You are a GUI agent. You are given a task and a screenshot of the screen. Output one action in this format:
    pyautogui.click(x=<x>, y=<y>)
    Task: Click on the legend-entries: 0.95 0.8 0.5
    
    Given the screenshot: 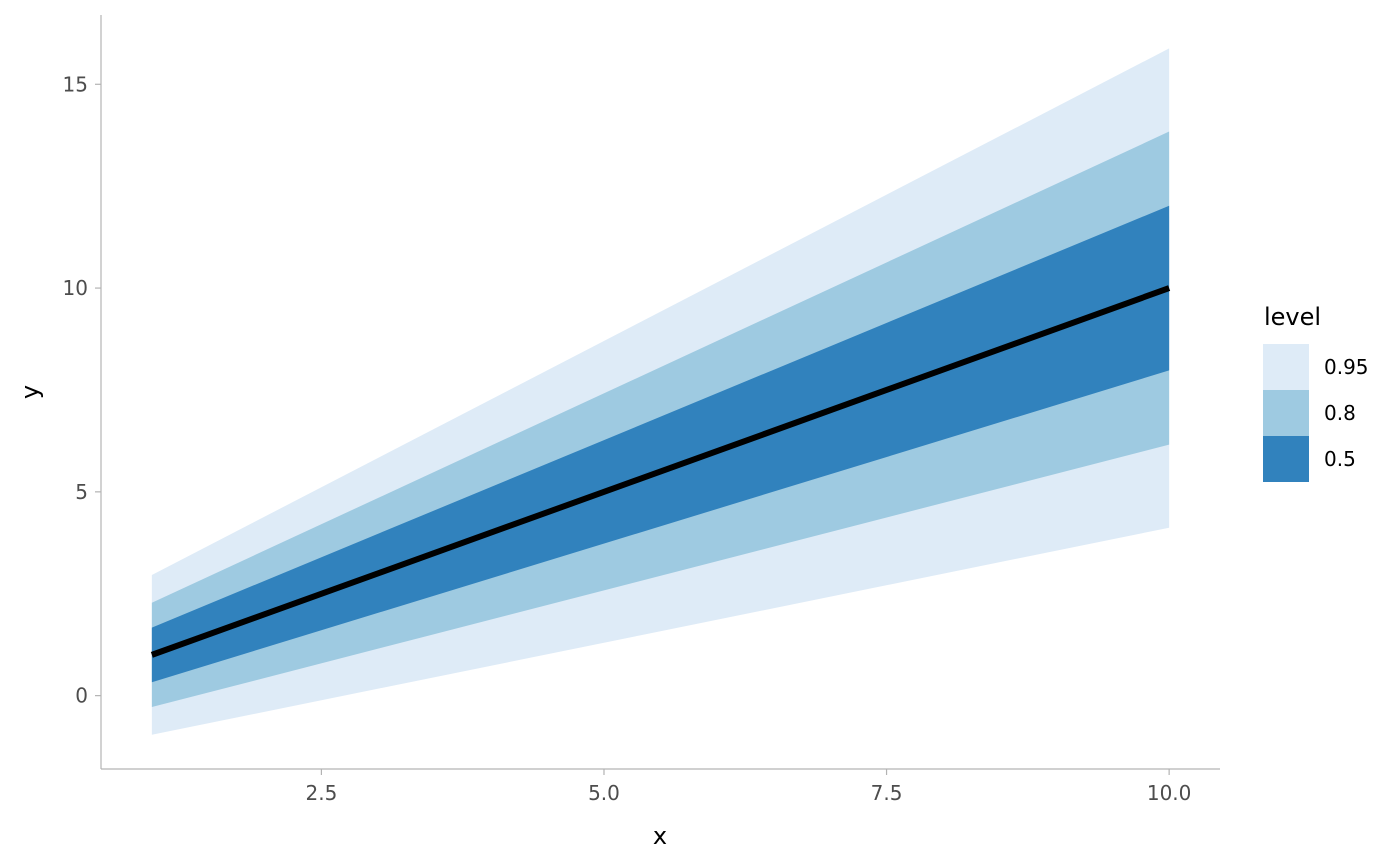 What is the action you would take?
    pyautogui.click(x=1316, y=413)
    